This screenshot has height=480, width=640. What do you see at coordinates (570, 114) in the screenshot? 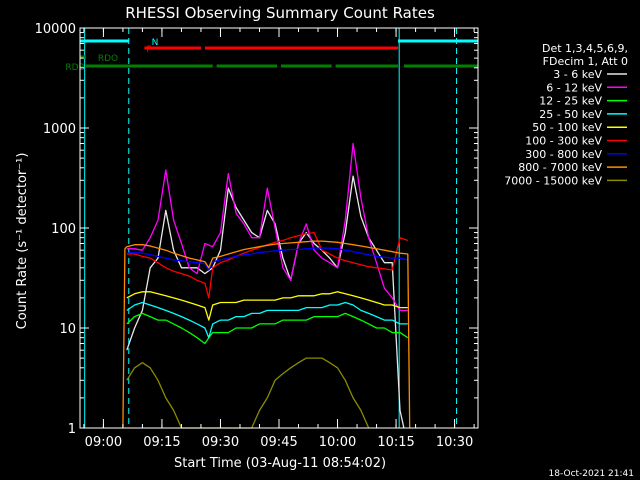
I see `legend-label-3: 25 - 50 keV` at bounding box center [570, 114].